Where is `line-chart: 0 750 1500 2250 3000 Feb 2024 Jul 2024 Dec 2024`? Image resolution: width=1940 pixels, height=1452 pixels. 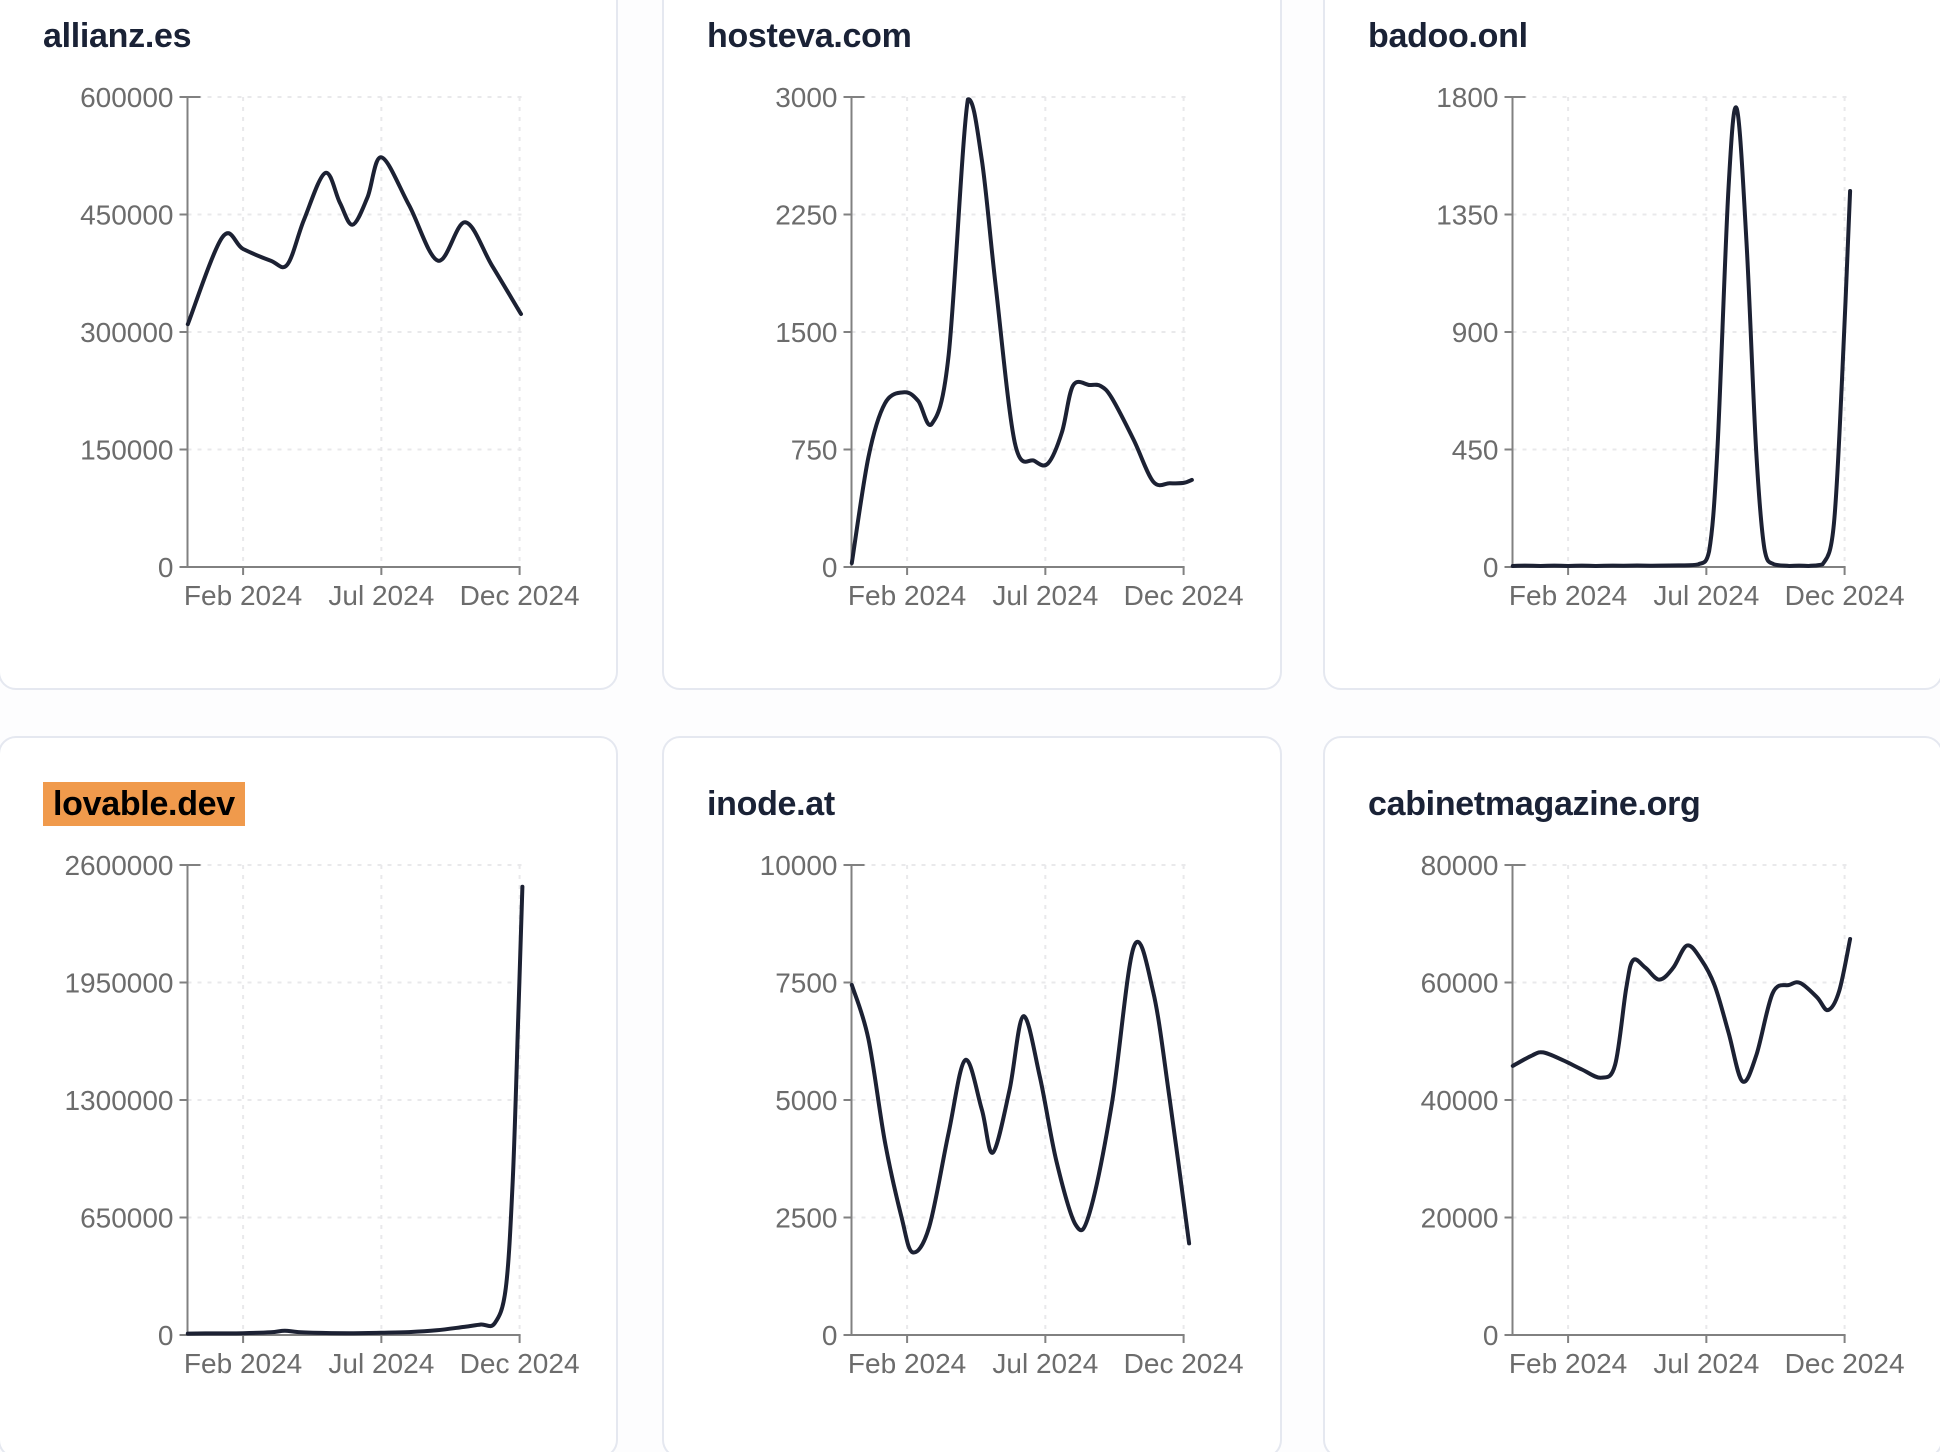
line-chart: 0 750 1500 2250 3000 Feb 2024 Jul 2024 Dec 2024 is located at coordinates (1009, 346).